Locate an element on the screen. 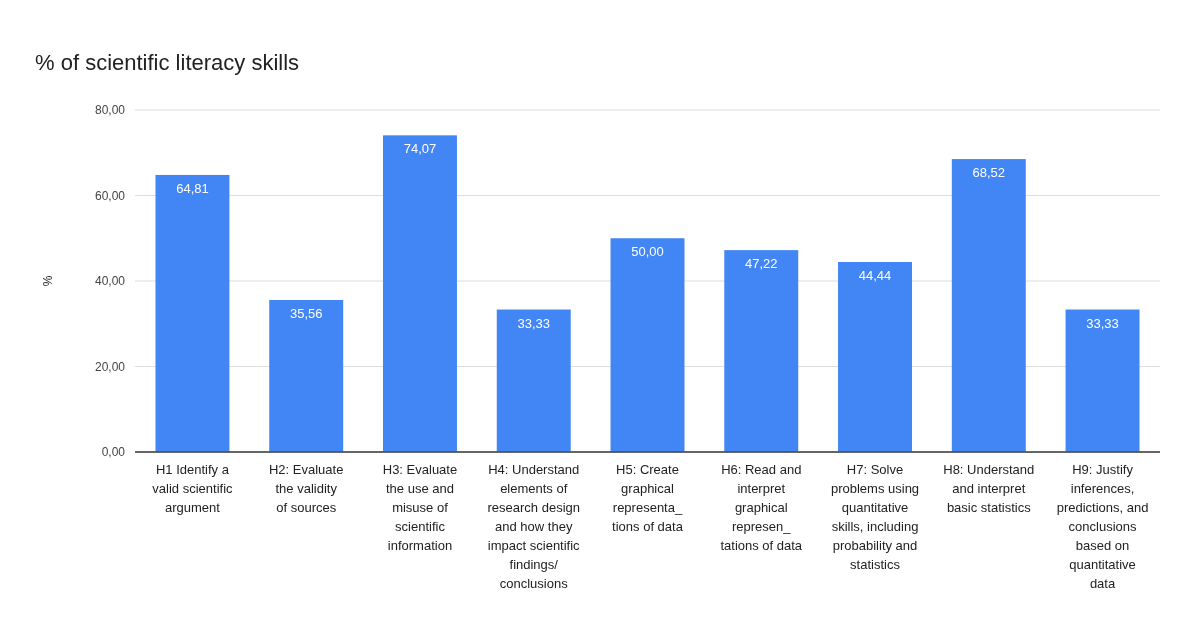 Image resolution: width=1202 pixels, height=628 pixels. x-tick-label: H8: Understand and interpret basic statistics is located at coordinates (989, 488).